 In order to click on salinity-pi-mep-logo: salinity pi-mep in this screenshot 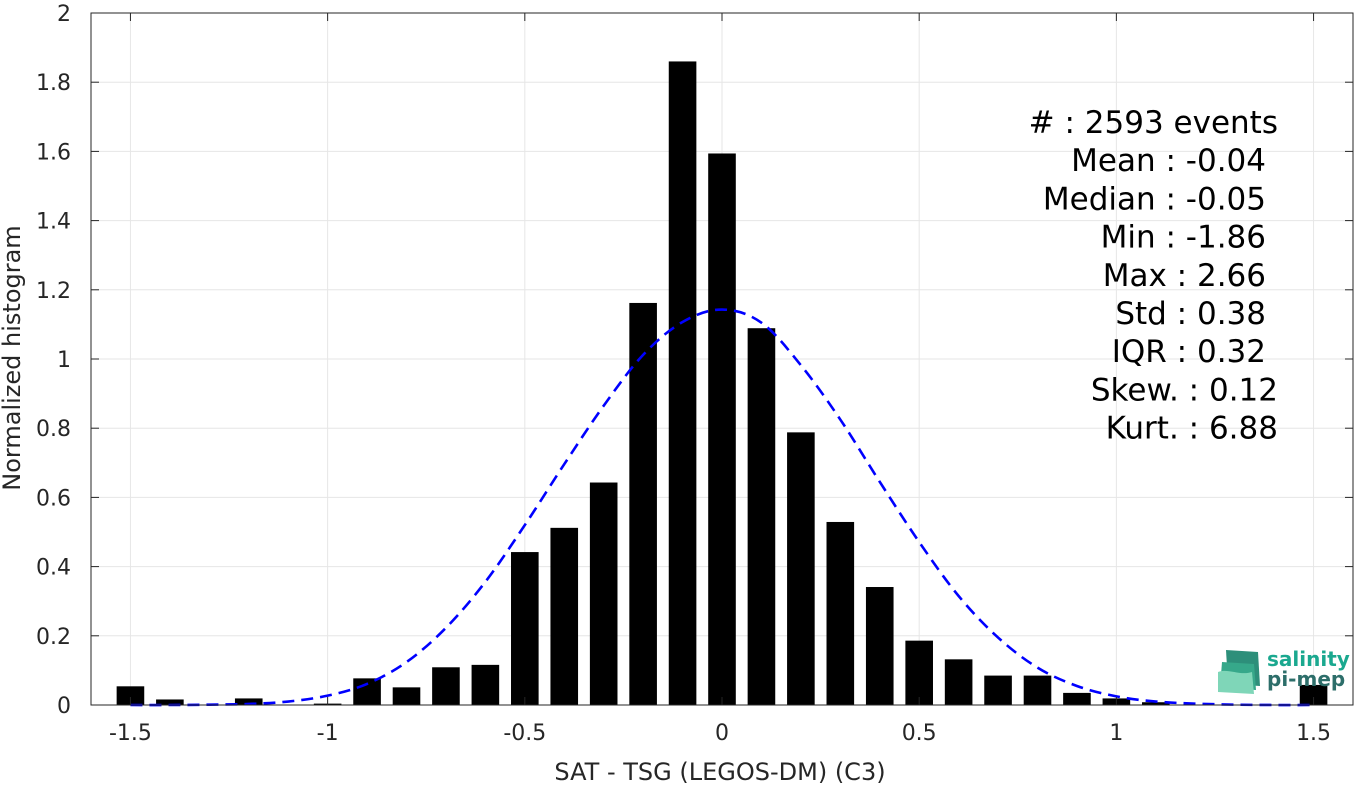, I will do `click(1284, 670)`.